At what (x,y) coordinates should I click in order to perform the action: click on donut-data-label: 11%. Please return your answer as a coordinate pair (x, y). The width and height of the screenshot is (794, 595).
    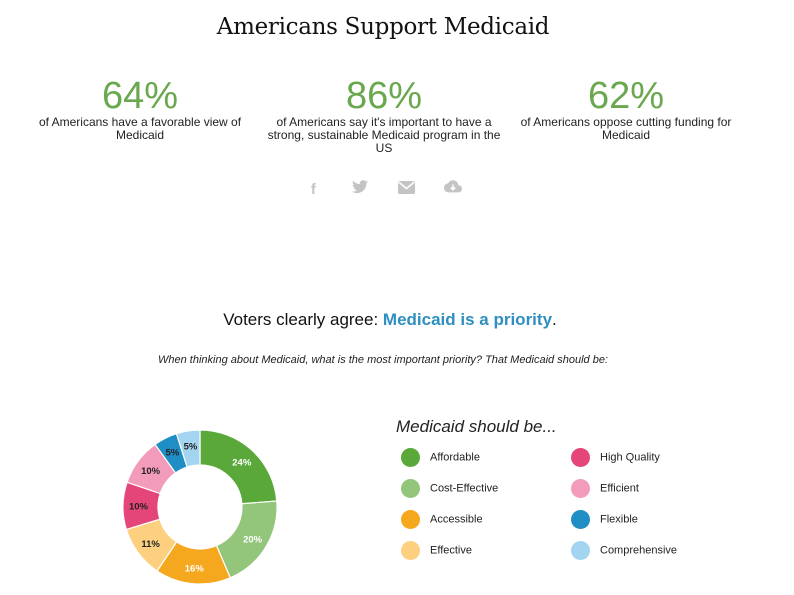
    Looking at the image, I should click on (150, 544).